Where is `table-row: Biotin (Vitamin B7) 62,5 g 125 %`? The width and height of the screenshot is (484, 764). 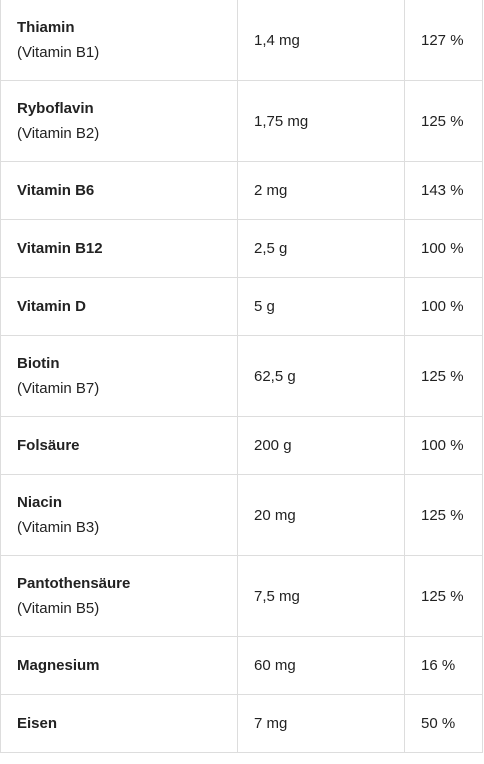
table-row: Biotin (Vitamin B7) 62,5 g 125 % is located at coordinates (241, 376).